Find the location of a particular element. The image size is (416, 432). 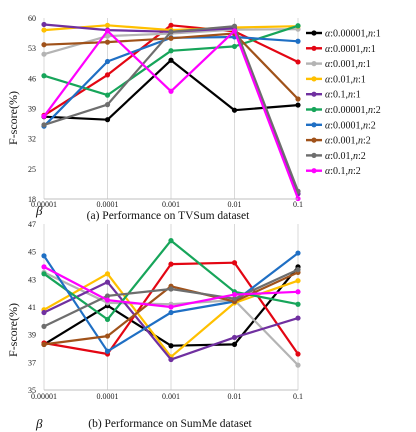

legend-label-6: α:0.00001,n:2 is located at coordinates (353, 110).